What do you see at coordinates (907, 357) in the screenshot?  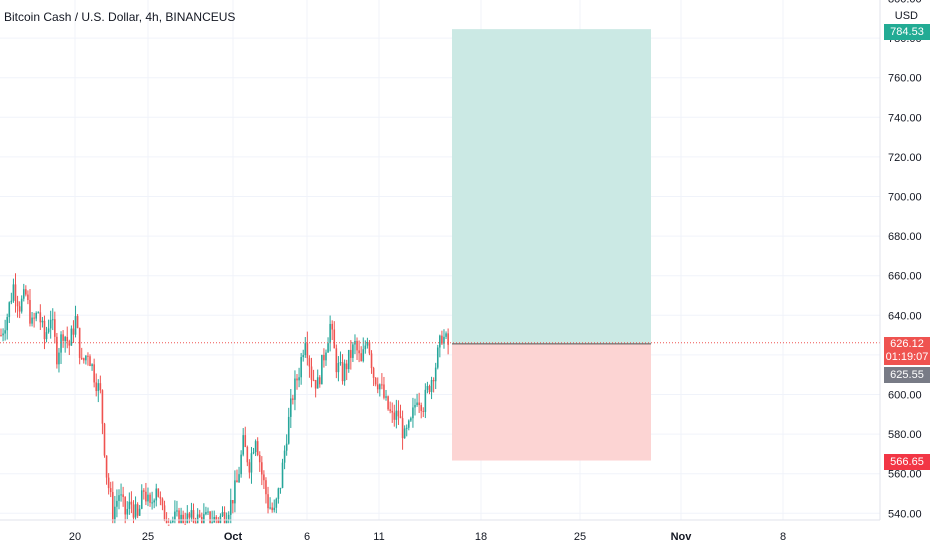 I see `bar-countdown: 01:19:07` at bounding box center [907, 357].